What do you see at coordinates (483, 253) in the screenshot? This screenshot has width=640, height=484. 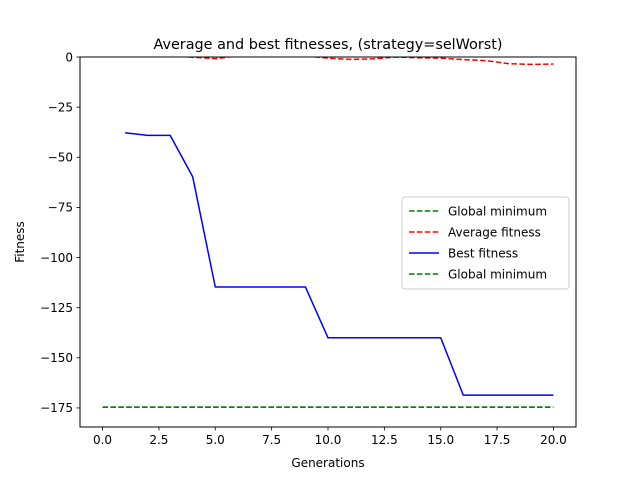 I see `legend-label: Best fitness` at bounding box center [483, 253].